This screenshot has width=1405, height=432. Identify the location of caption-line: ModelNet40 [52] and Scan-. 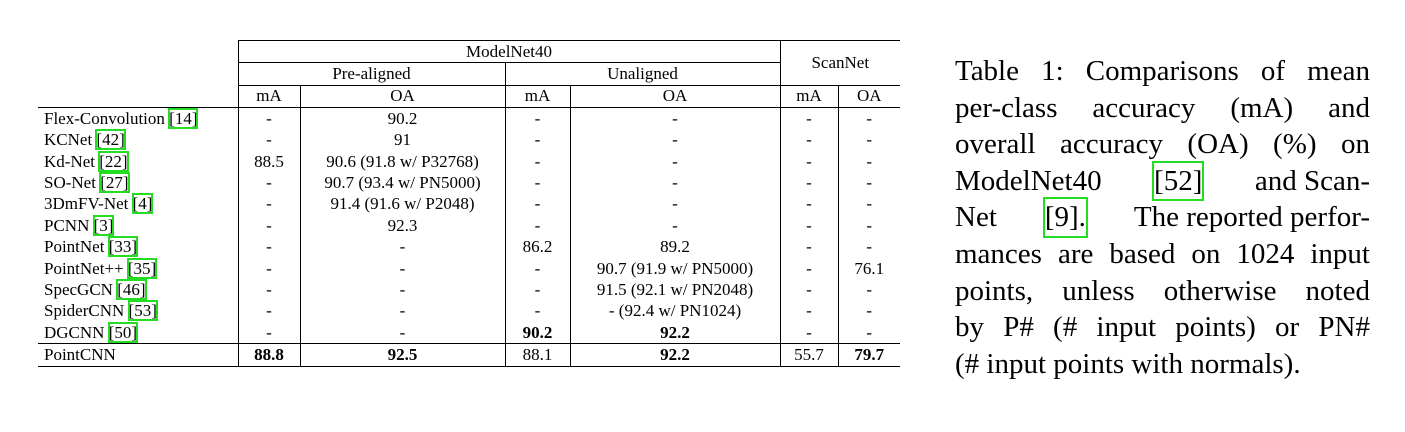
(1162, 181).